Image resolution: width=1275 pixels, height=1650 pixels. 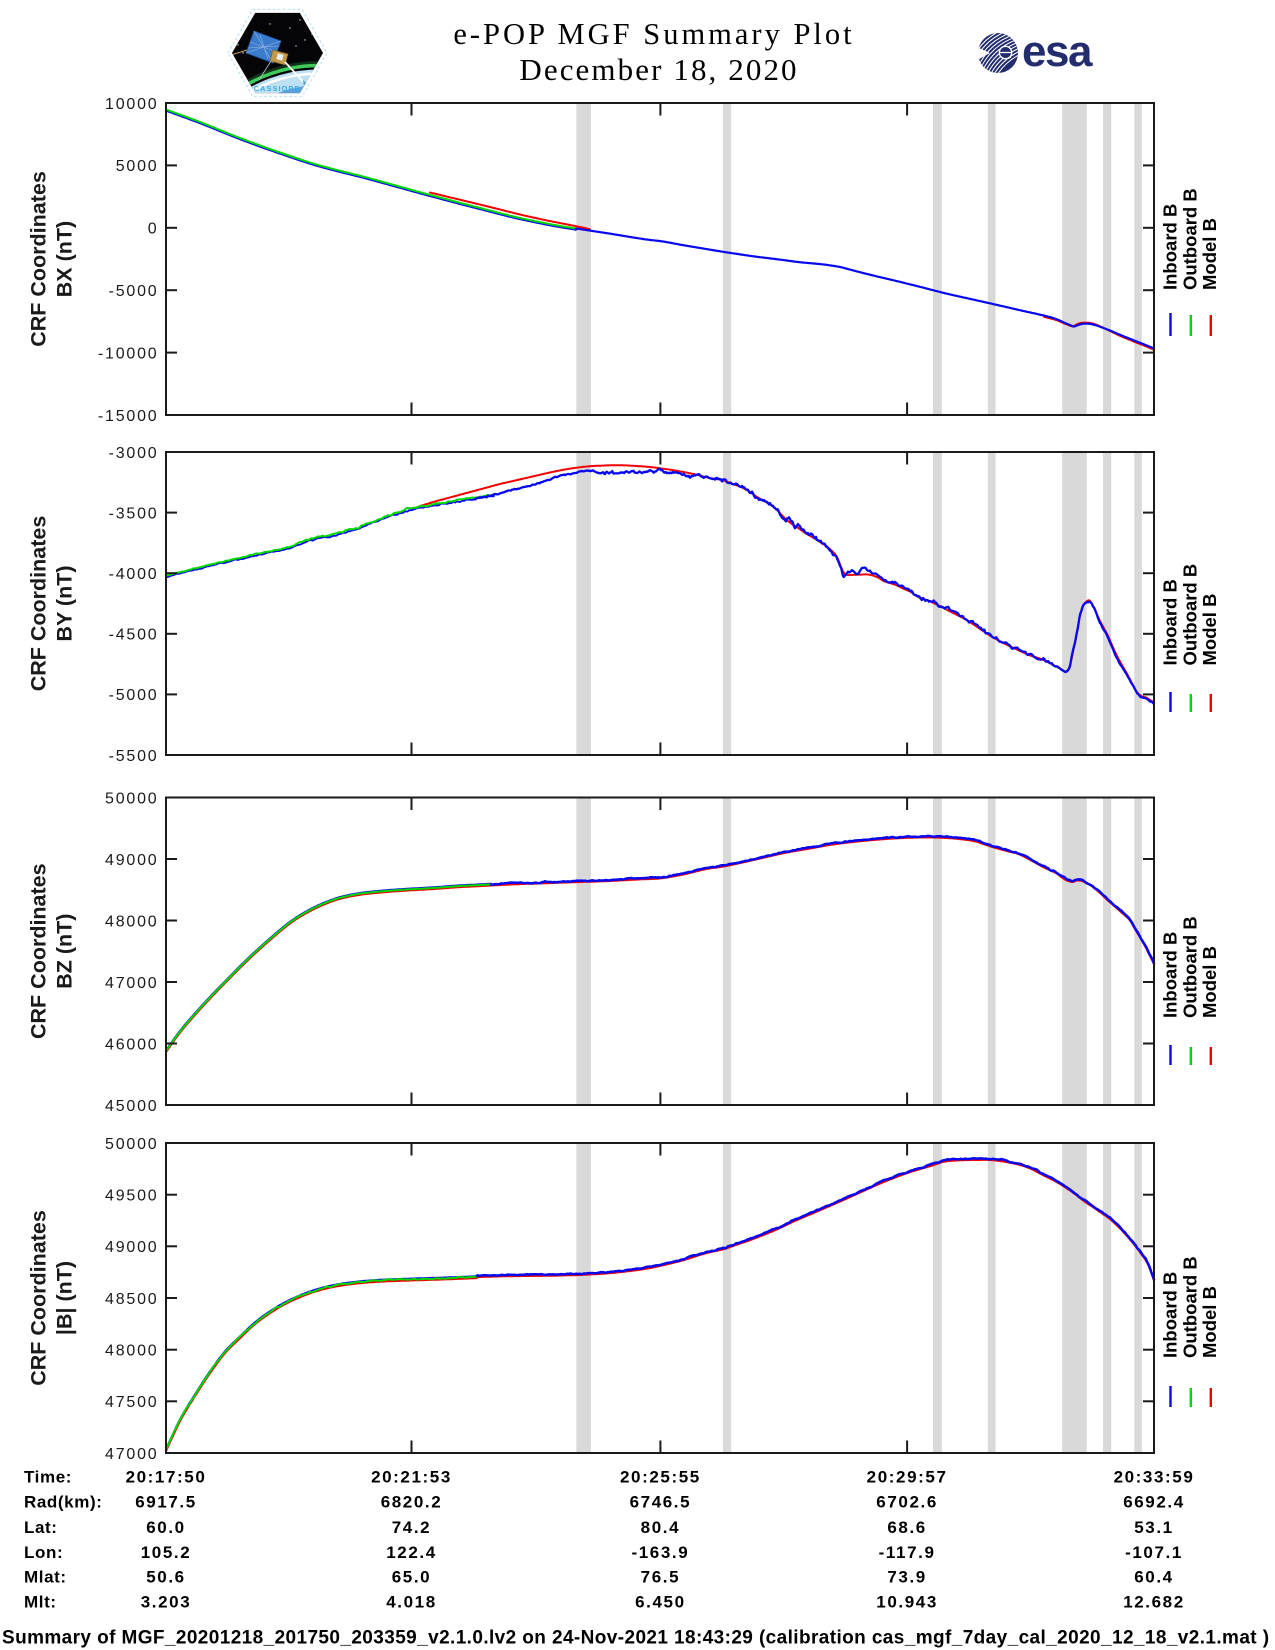 What do you see at coordinates (907, 1527) in the screenshot?
I see `svg-text: 68.6` at bounding box center [907, 1527].